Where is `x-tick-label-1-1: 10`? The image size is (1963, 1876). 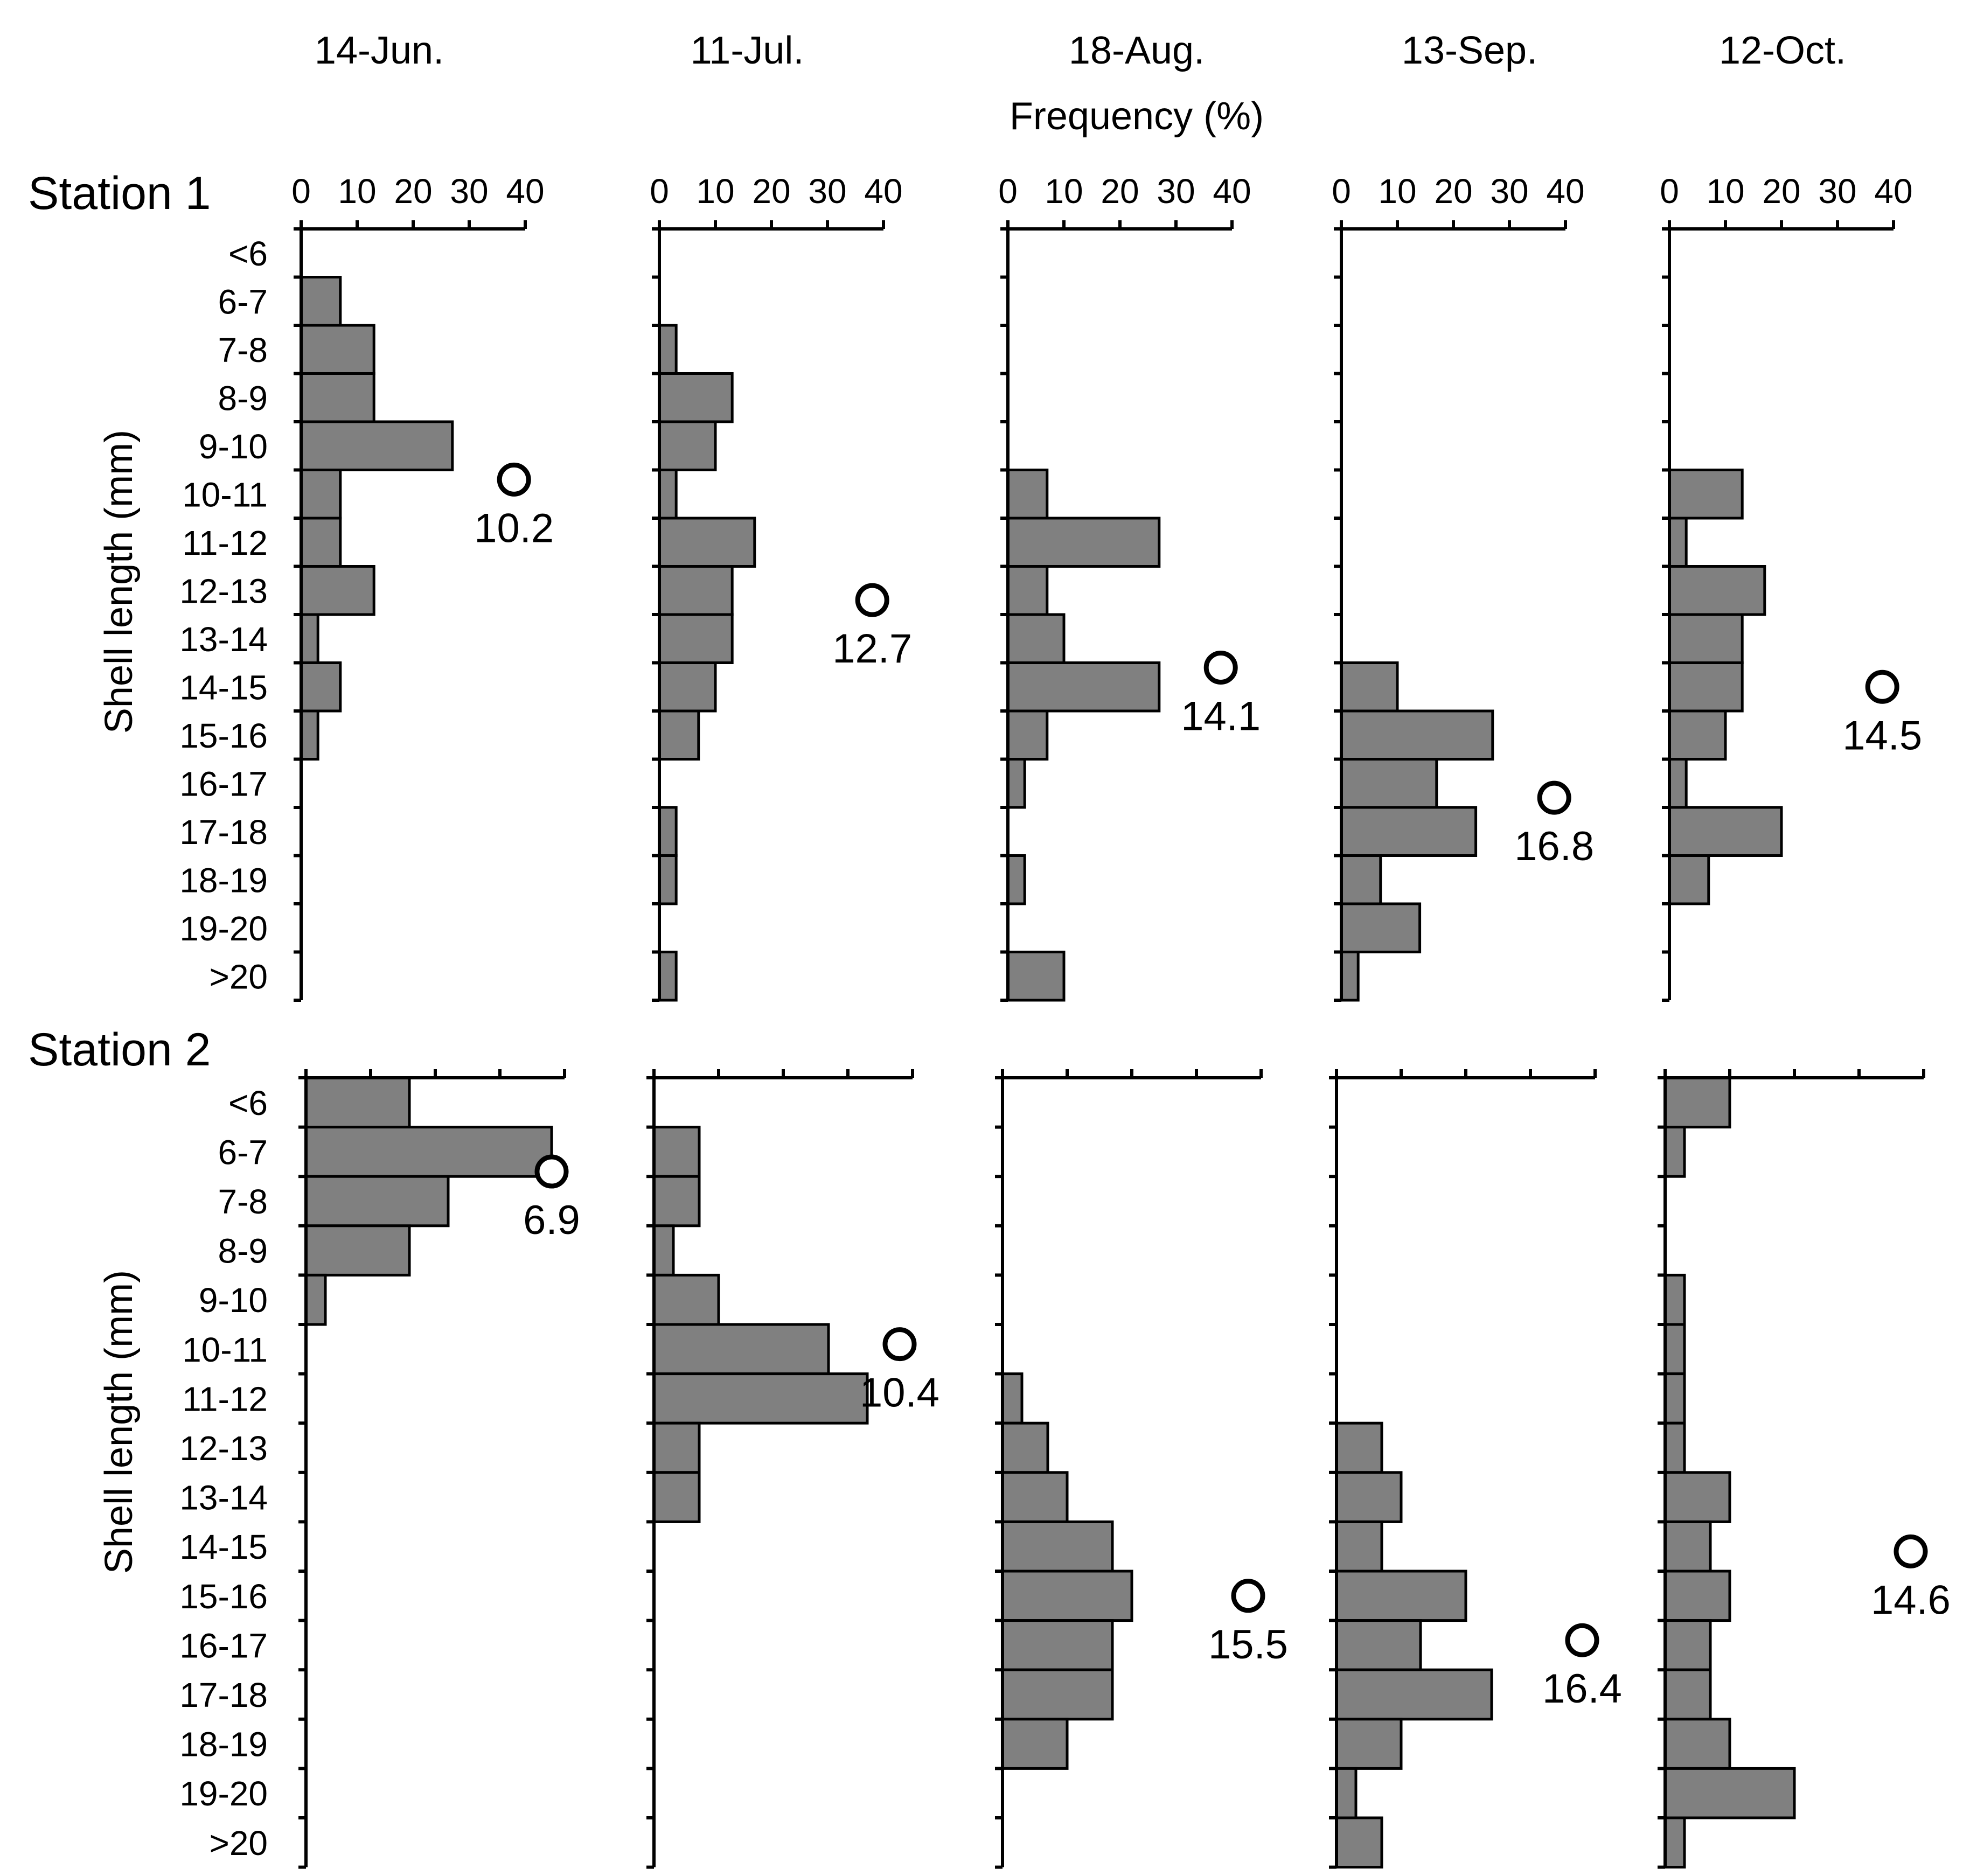
x-tick-label-1-1: 10 is located at coordinates (357, 191).